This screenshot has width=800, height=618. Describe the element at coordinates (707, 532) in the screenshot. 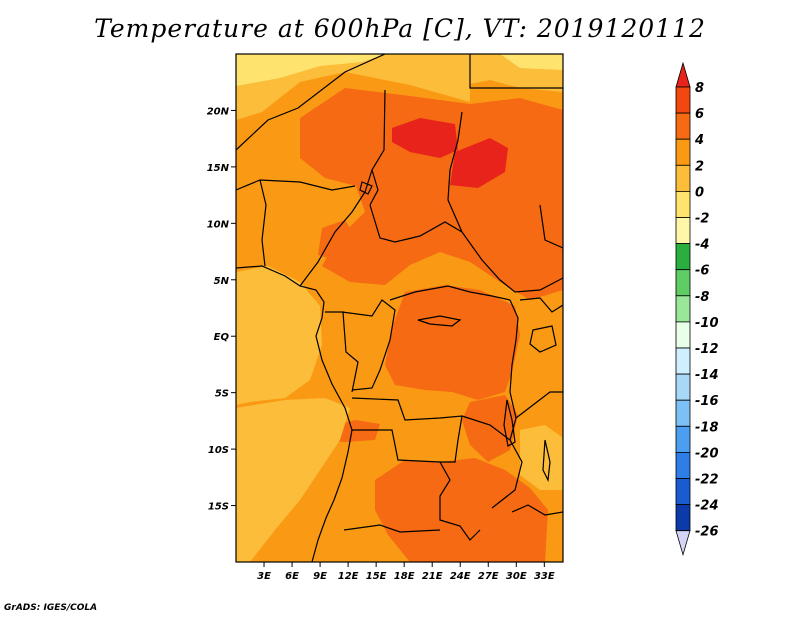

I see `colorbar-label: -26` at that location.